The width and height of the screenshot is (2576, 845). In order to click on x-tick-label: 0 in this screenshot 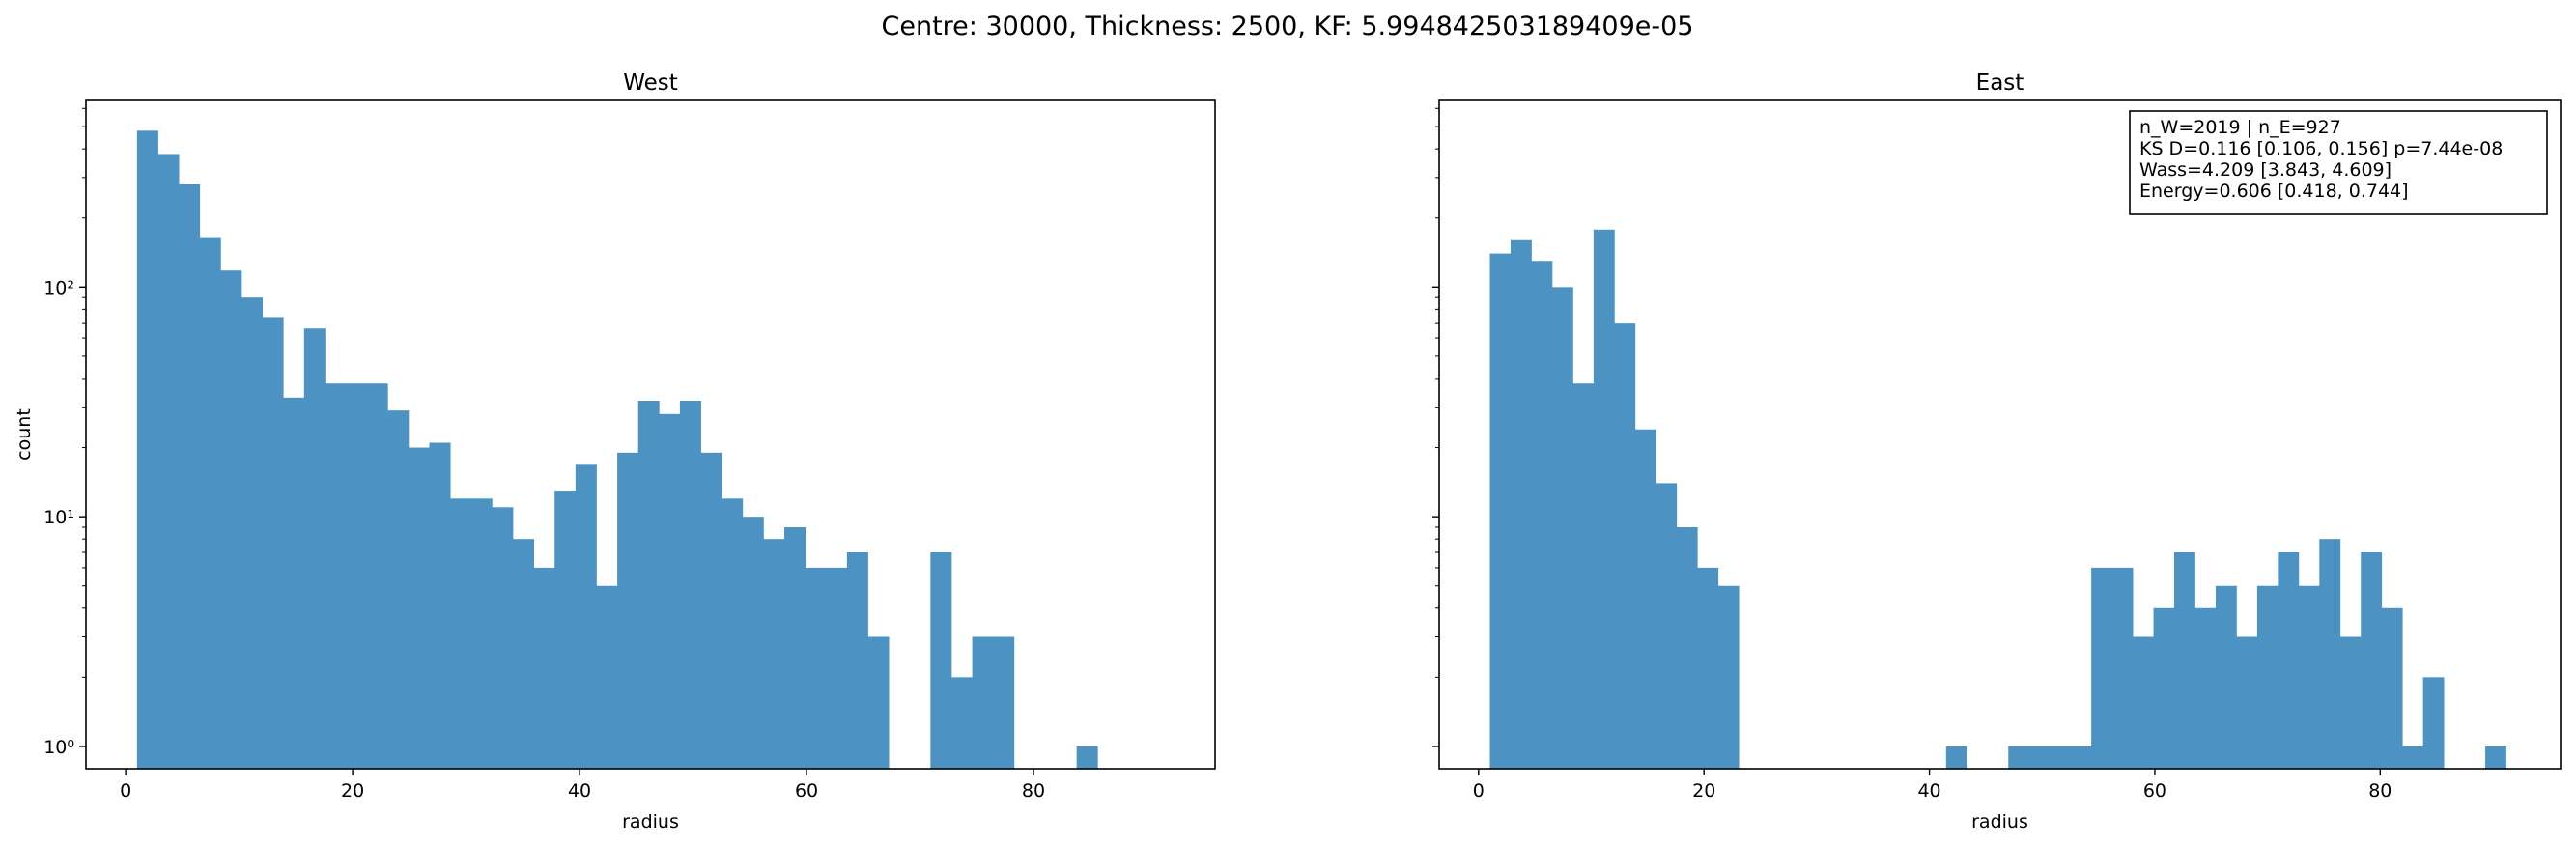, I will do `click(1479, 791)`.